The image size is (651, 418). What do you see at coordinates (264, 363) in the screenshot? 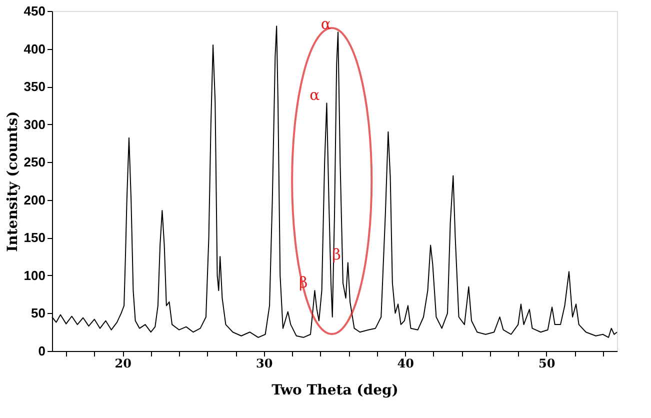
I see `x-tick-label: 30` at bounding box center [264, 363].